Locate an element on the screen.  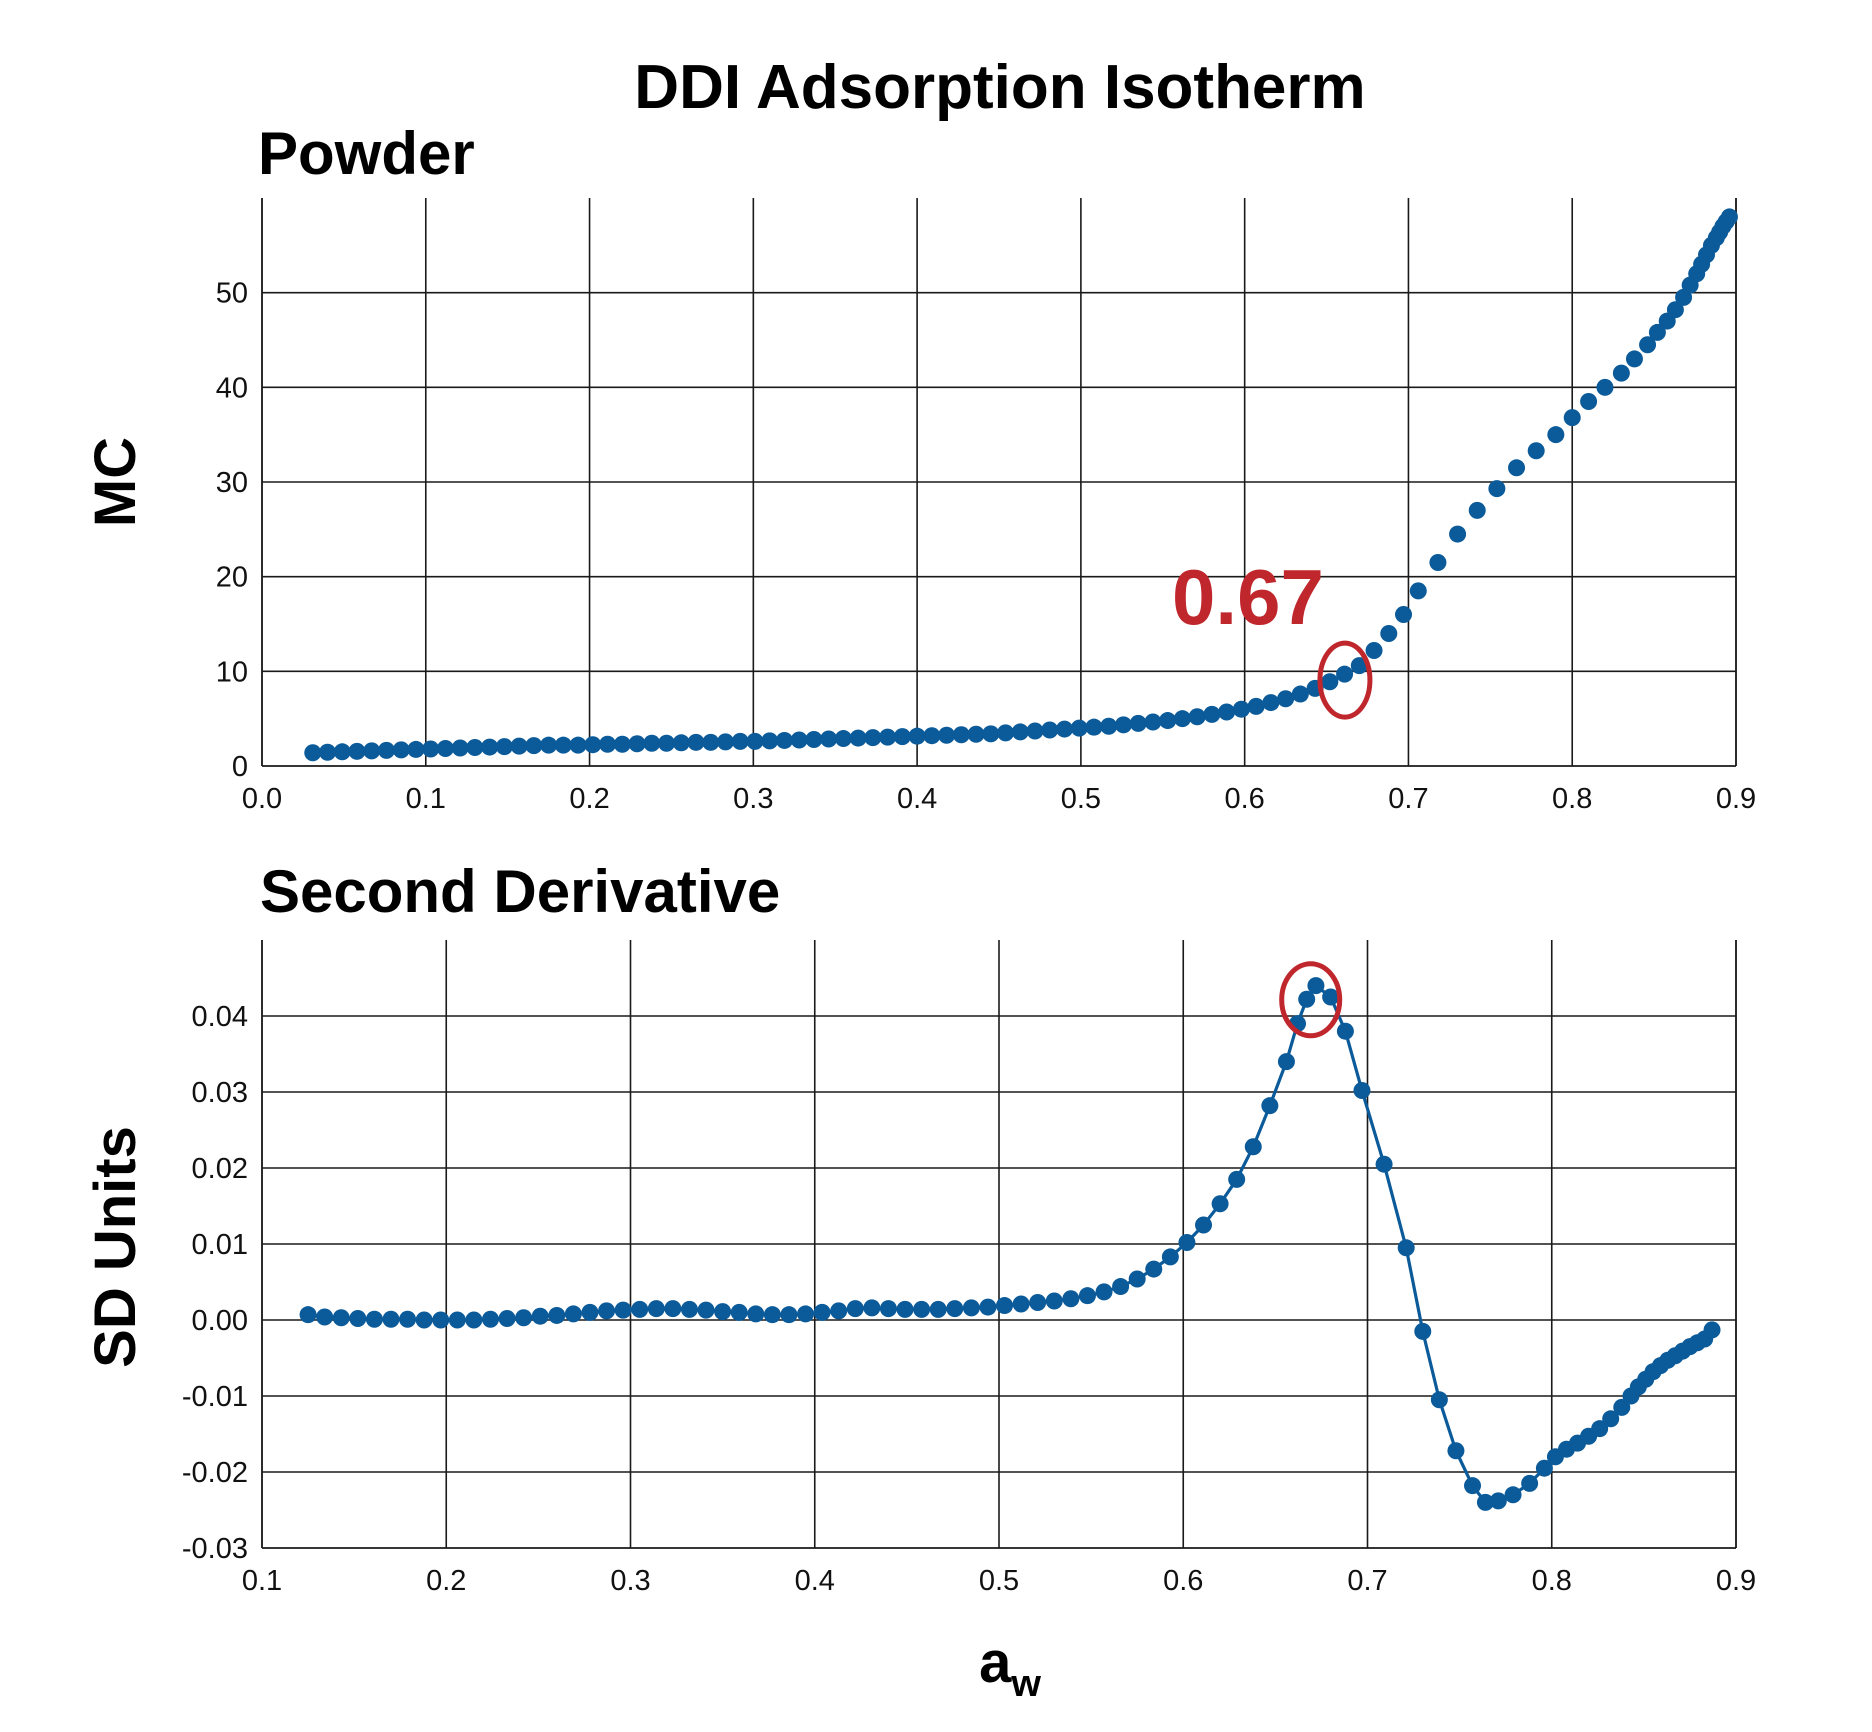
x-axis-title-aw: aw is located at coordinates (1010, 1667).